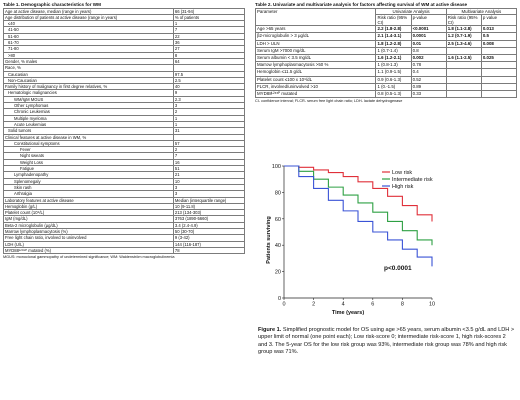 Image resolution: width=520 pixels, height=400 pixels. I want to click on table2-cell-rr_m: 1.2 (0.7-1.9), so click(463, 36).